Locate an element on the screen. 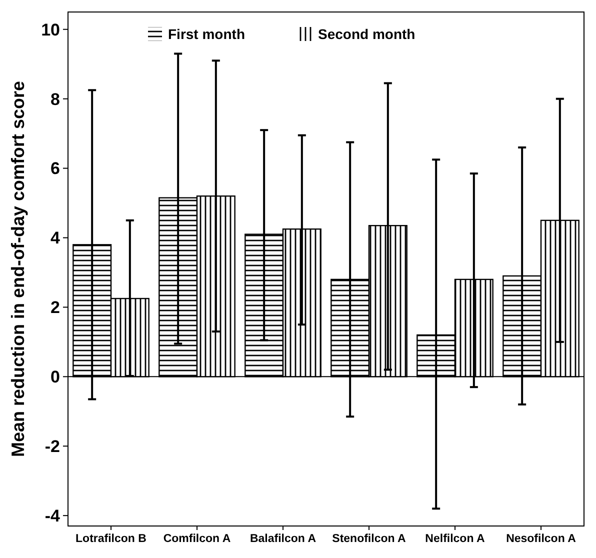  x-tick-label: Nesofilcon A is located at coordinates (541, 539).